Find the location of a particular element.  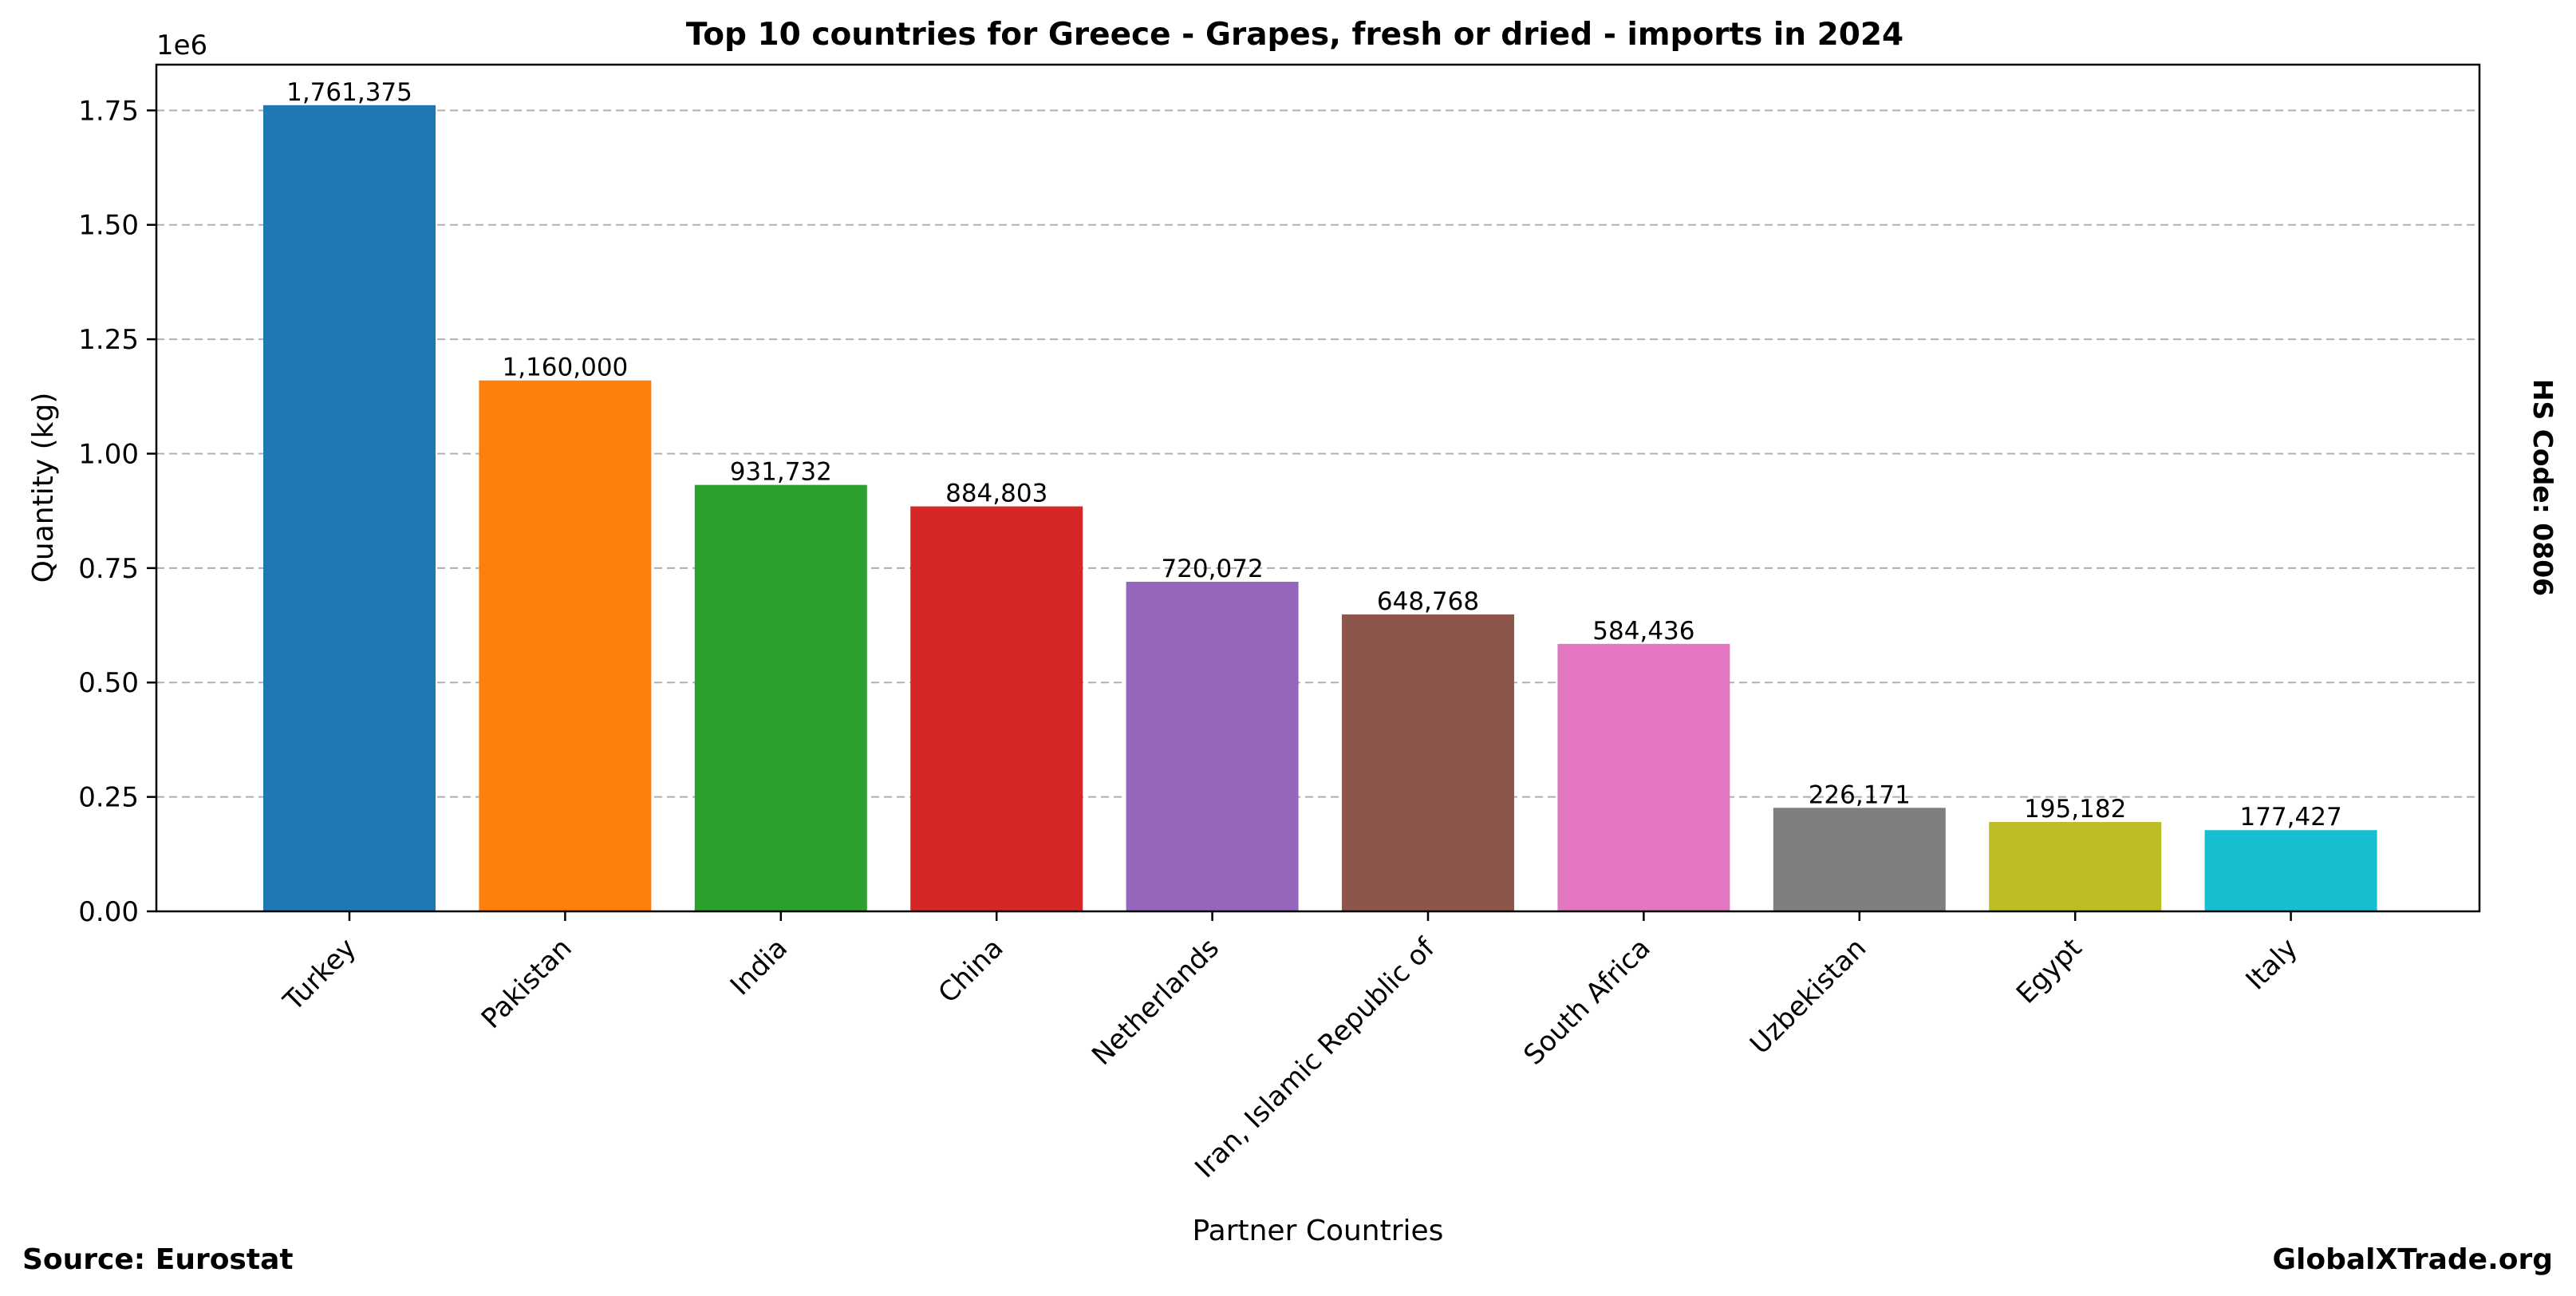

source-label: Source: Eurostat is located at coordinates (158, 1260).